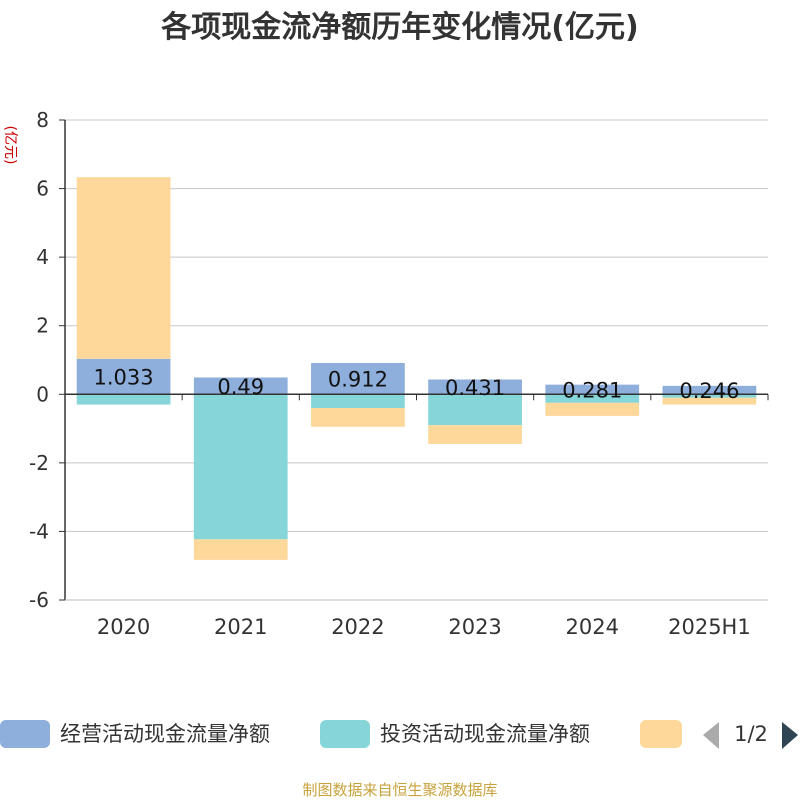 The image size is (800, 800). I want to click on bar-s0-2024, so click(592, 389).